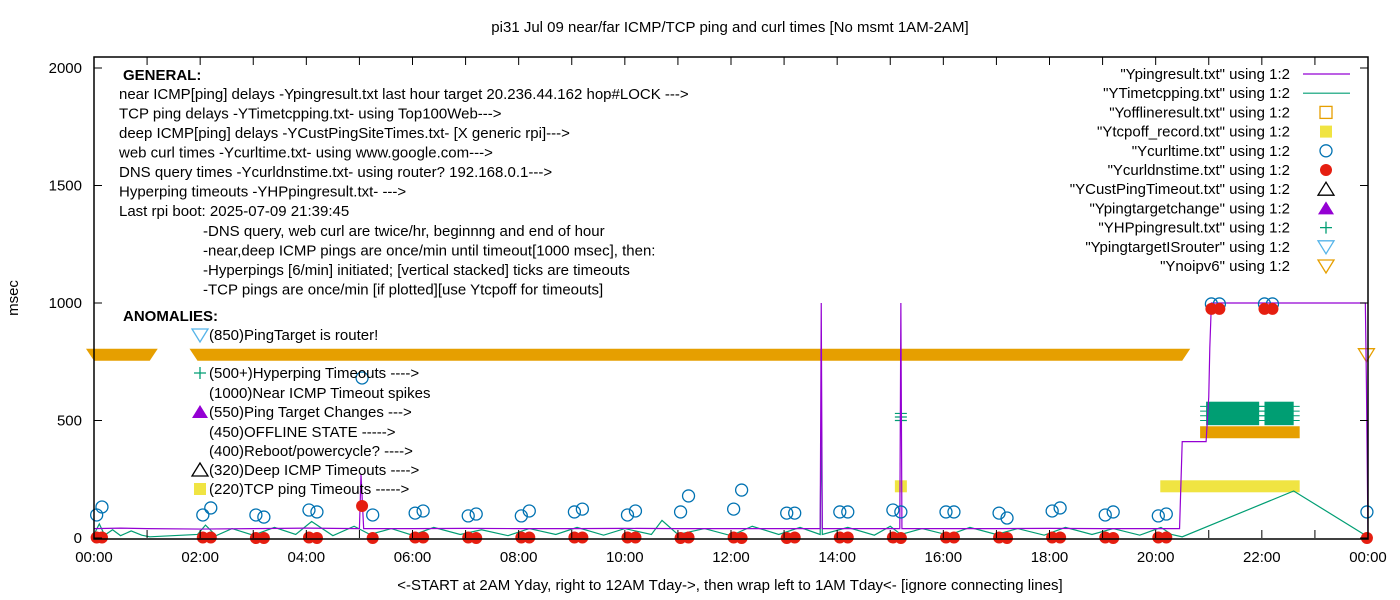  What do you see at coordinates (944, 557) in the screenshot?
I see `x-tick-label: 16:00` at bounding box center [944, 557].